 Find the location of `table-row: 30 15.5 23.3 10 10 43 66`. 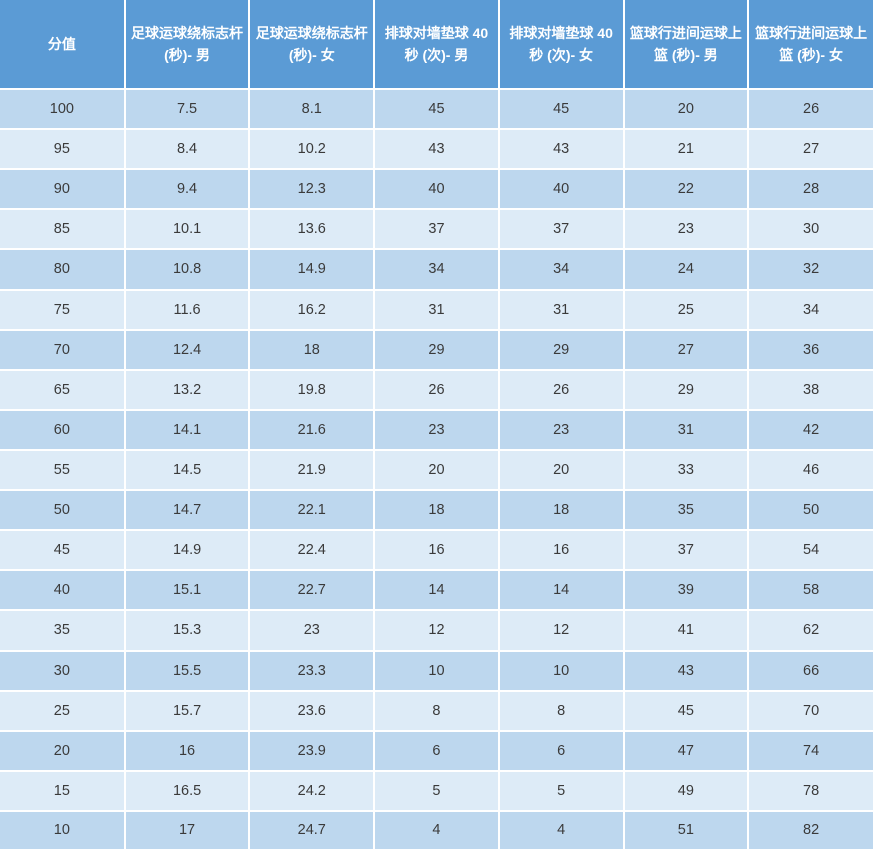

table-row: 30 15.5 23.3 10 10 43 66 is located at coordinates (436, 671).